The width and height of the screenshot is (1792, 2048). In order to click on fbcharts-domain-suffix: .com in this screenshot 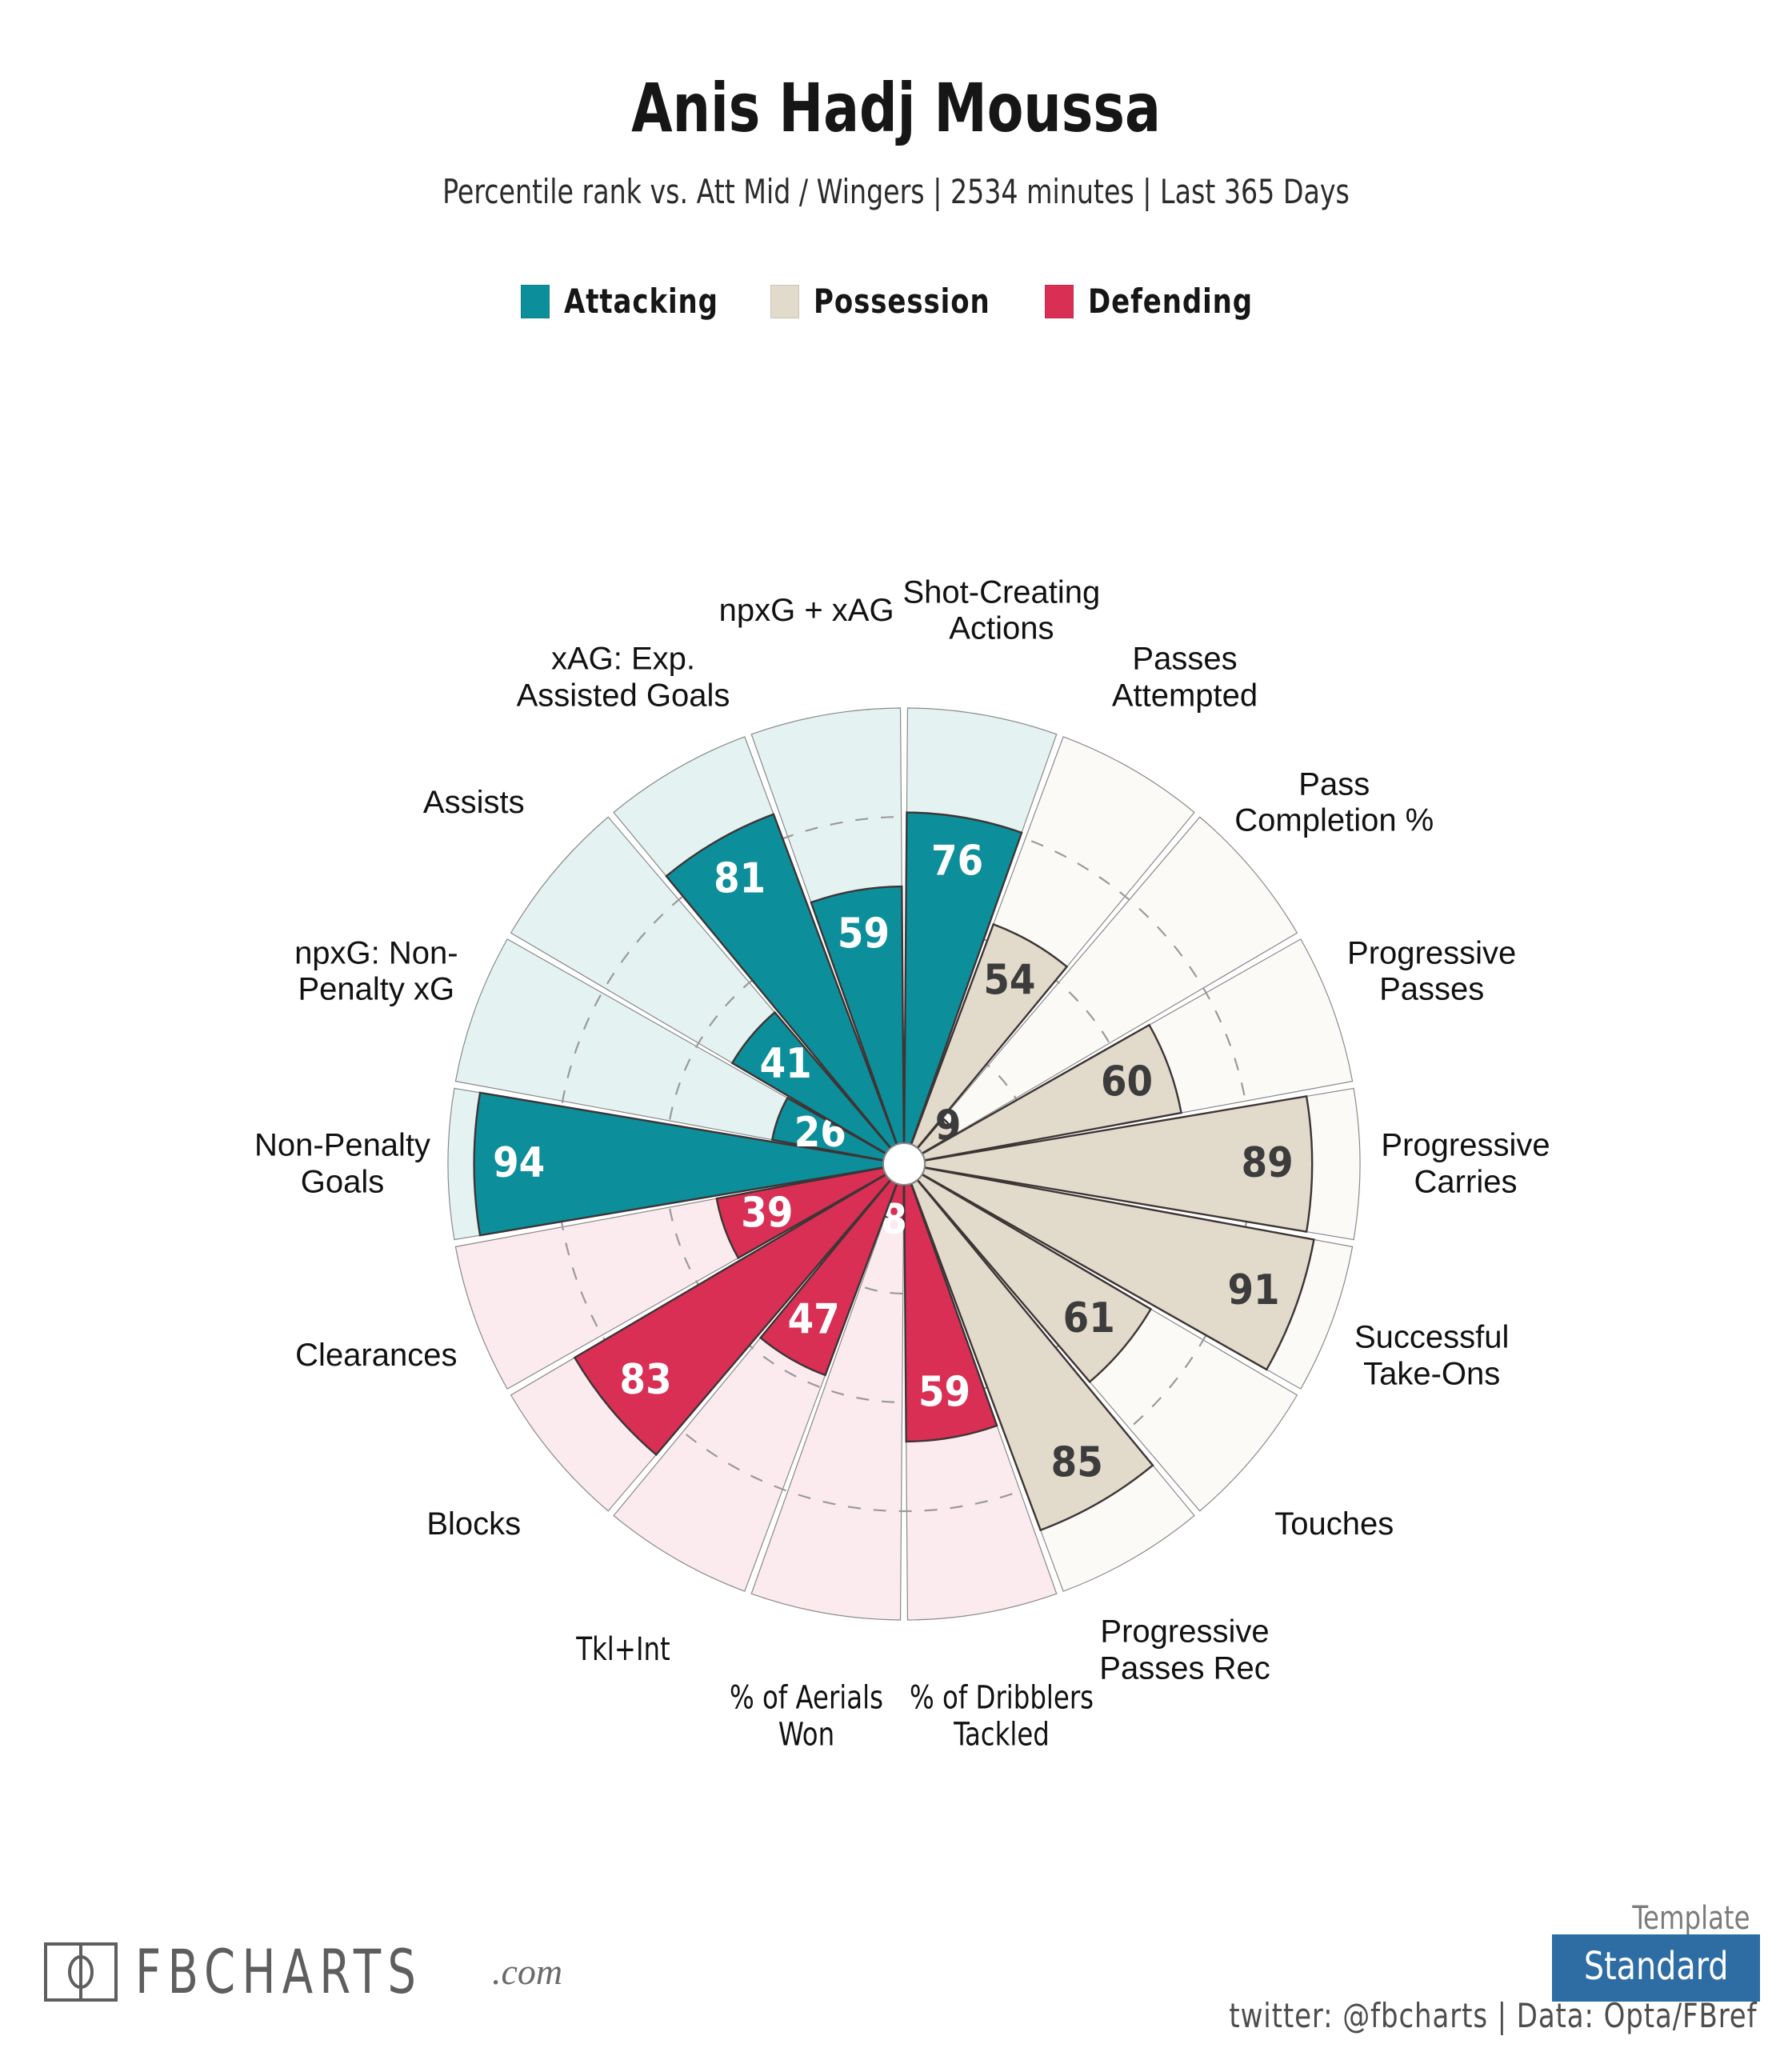, I will do `click(527, 1971)`.